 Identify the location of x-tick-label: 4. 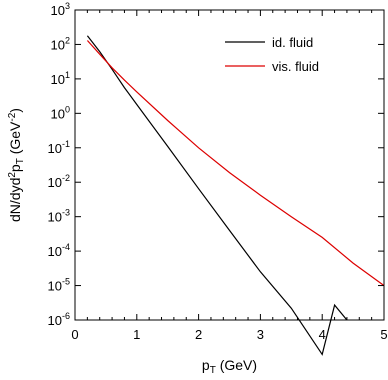
(322, 334).